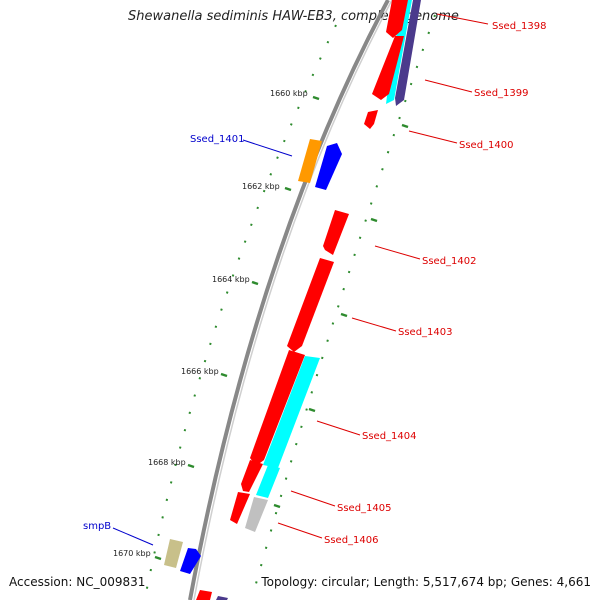  What do you see at coordinates (449, 261) in the screenshot?
I see `gene-label-ssed-1402: Ssed_1402` at bounding box center [449, 261].